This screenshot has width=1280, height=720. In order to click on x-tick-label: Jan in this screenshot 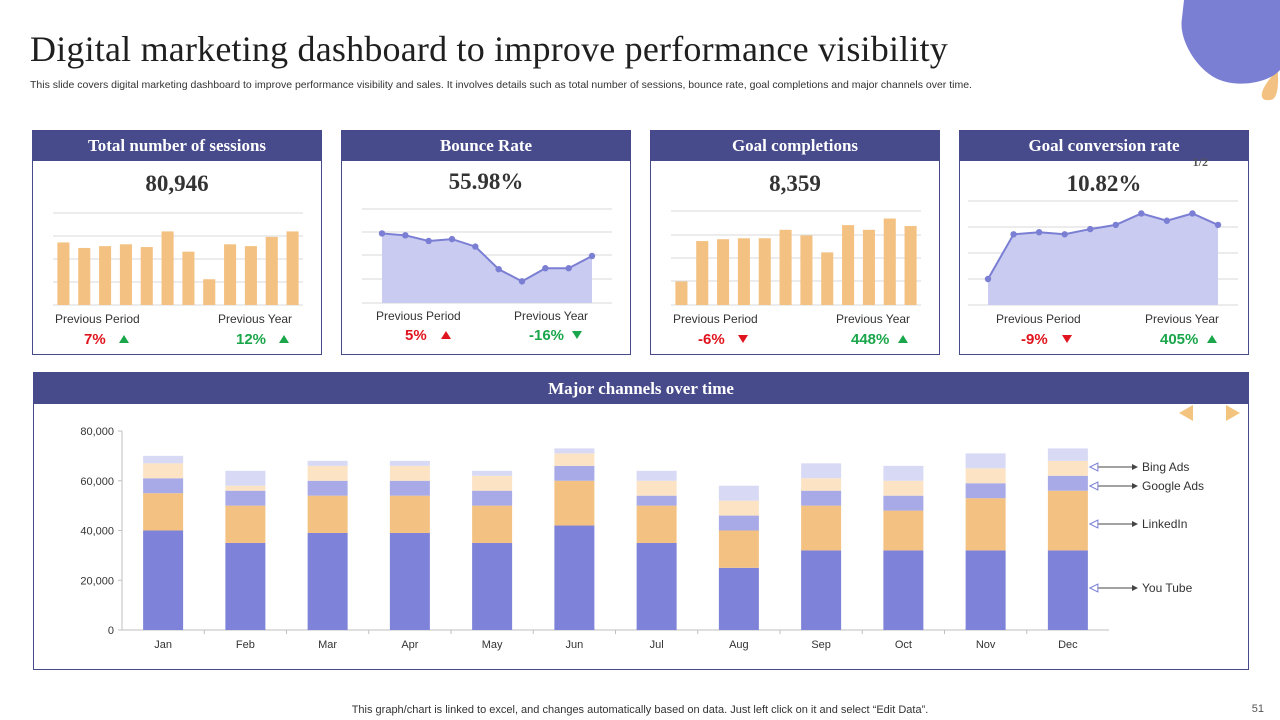, I will do `click(163, 645)`.